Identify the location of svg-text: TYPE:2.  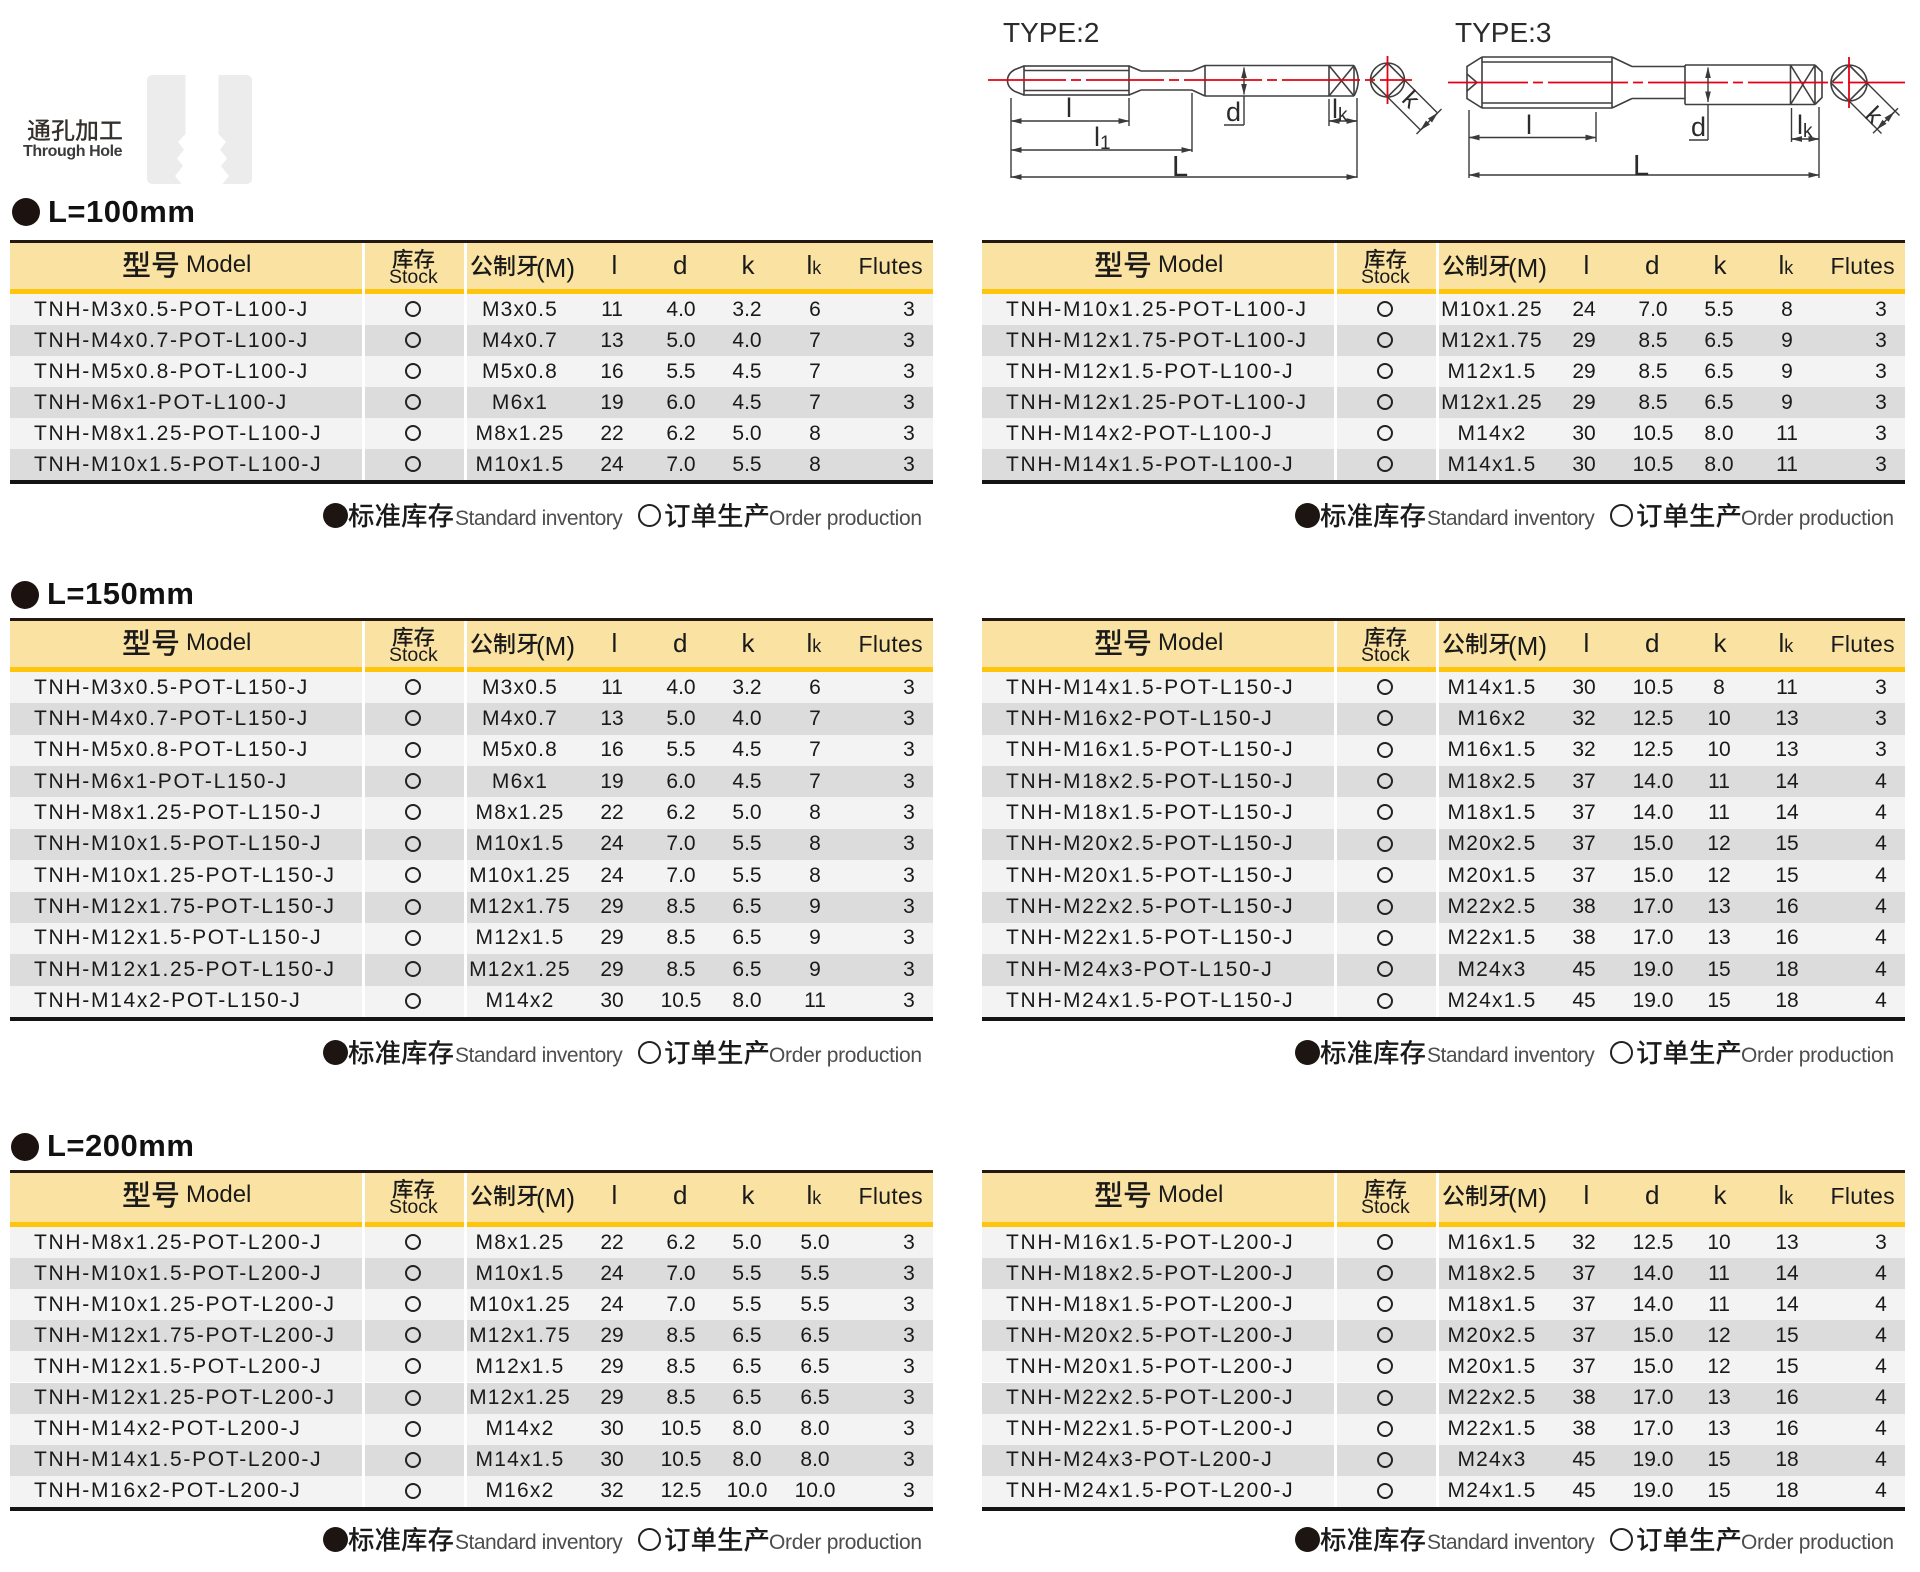
(1051, 32).